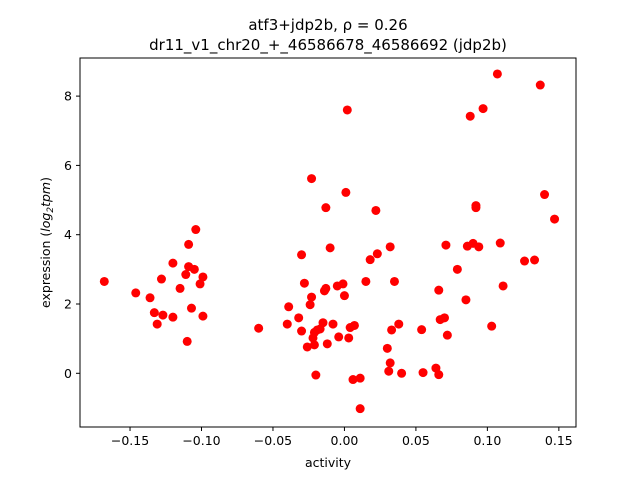  Describe the element at coordinates (68, 165) in the screenshot. I see `y-tick-label: 6` at that location.